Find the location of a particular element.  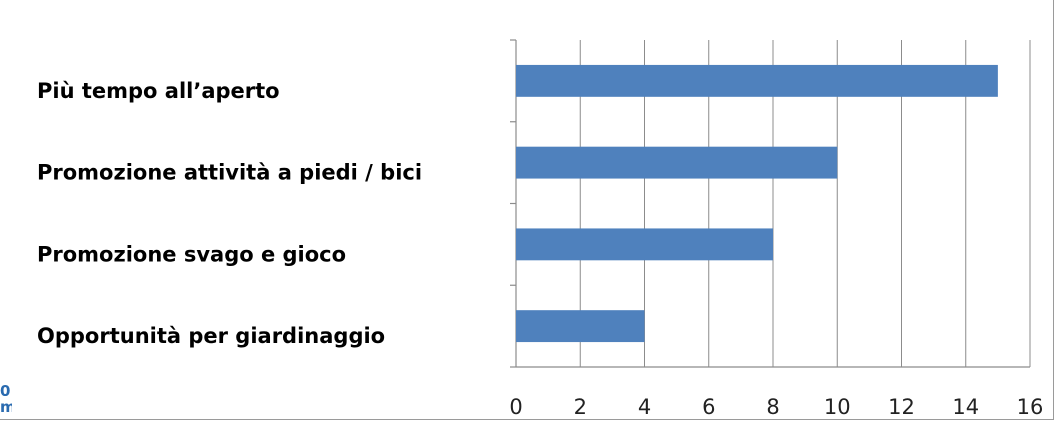

x-tick-label-12: 12 is located at coordinates (901, 407).